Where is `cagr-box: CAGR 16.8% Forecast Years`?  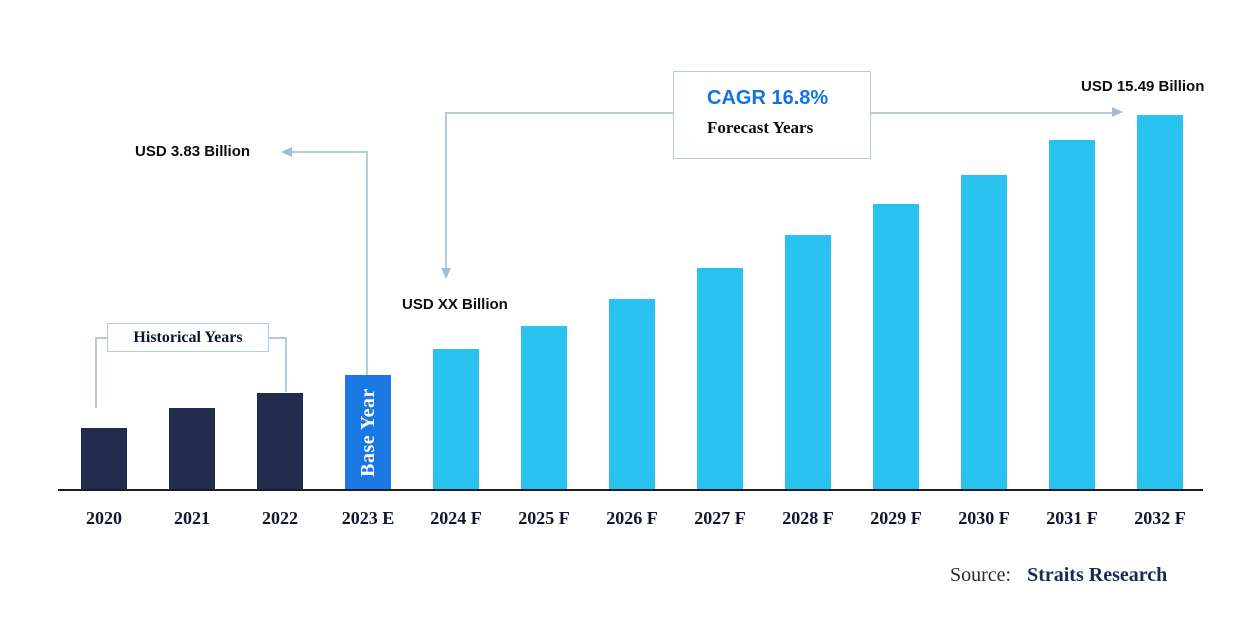
cagr-box: CAGR 16.8% Forecast Years is located at coordinates (772, 115).